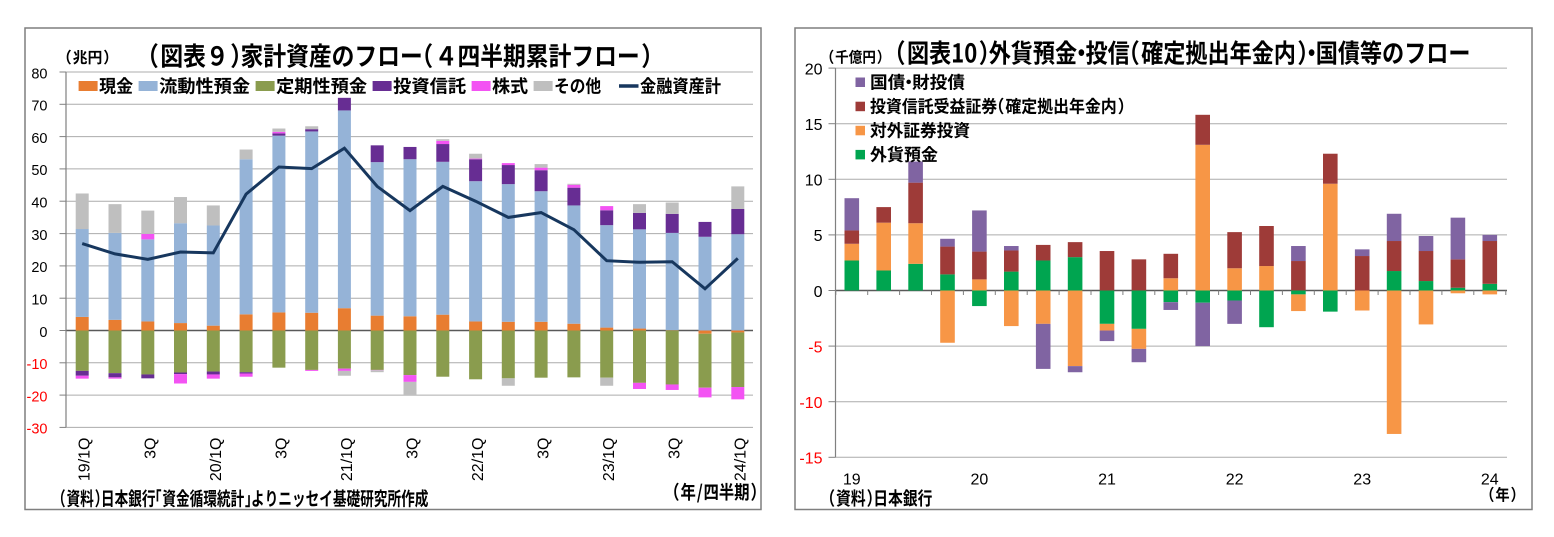 The width and height of the screenshot is (1554, 537). What do you see at coordinates (37, 430) in the screenshot?
I see `svg-text: -30` at bounding box center [37, 430].